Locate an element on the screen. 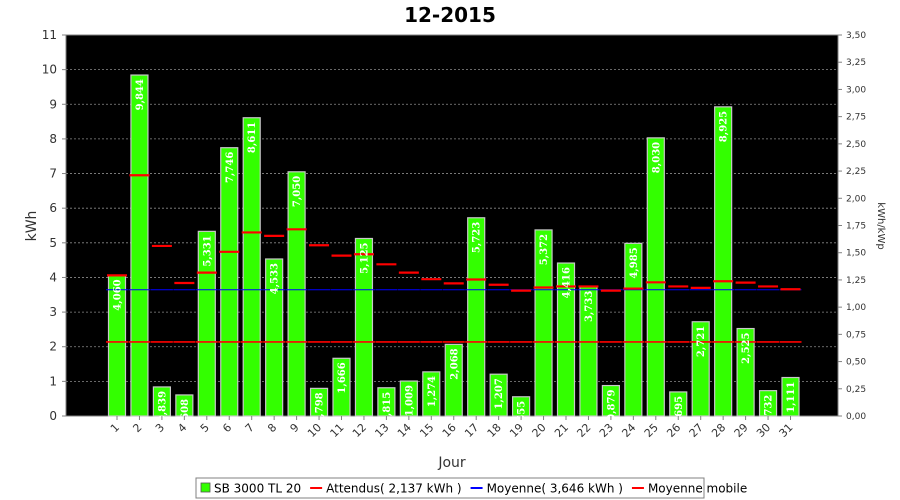 The width and height of the screenshot is (900, 500). chart-title: 12-2015 is located at coordinates (450, 15).